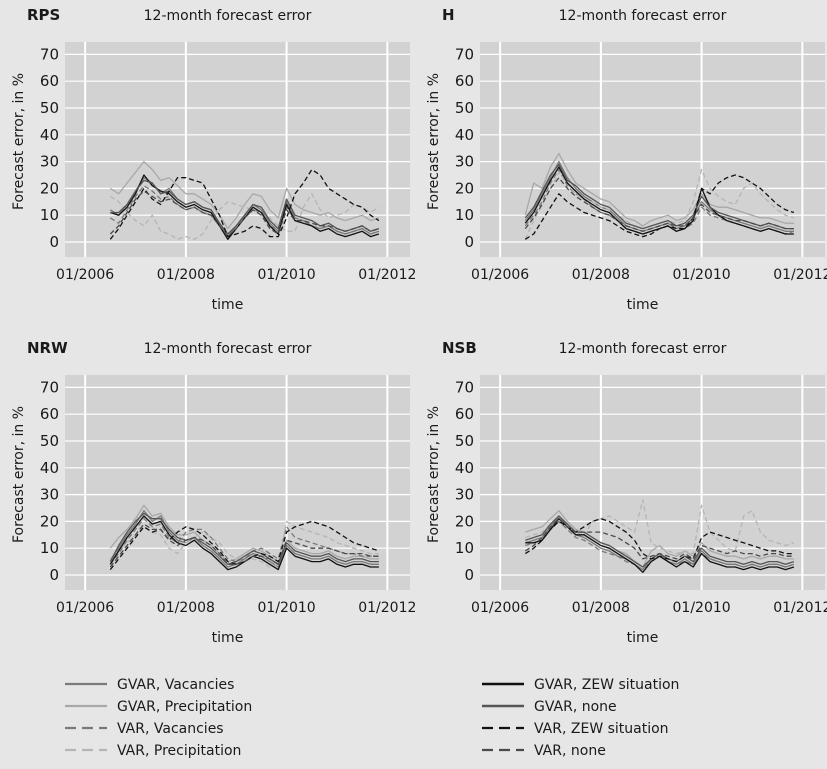 The width and height of the screenshot is (827, 769). What do you see at coordinates (184, 707) in the screenshot?
I see `legend-label: GVAR, Precipitation` at bounding box center [184, 707].